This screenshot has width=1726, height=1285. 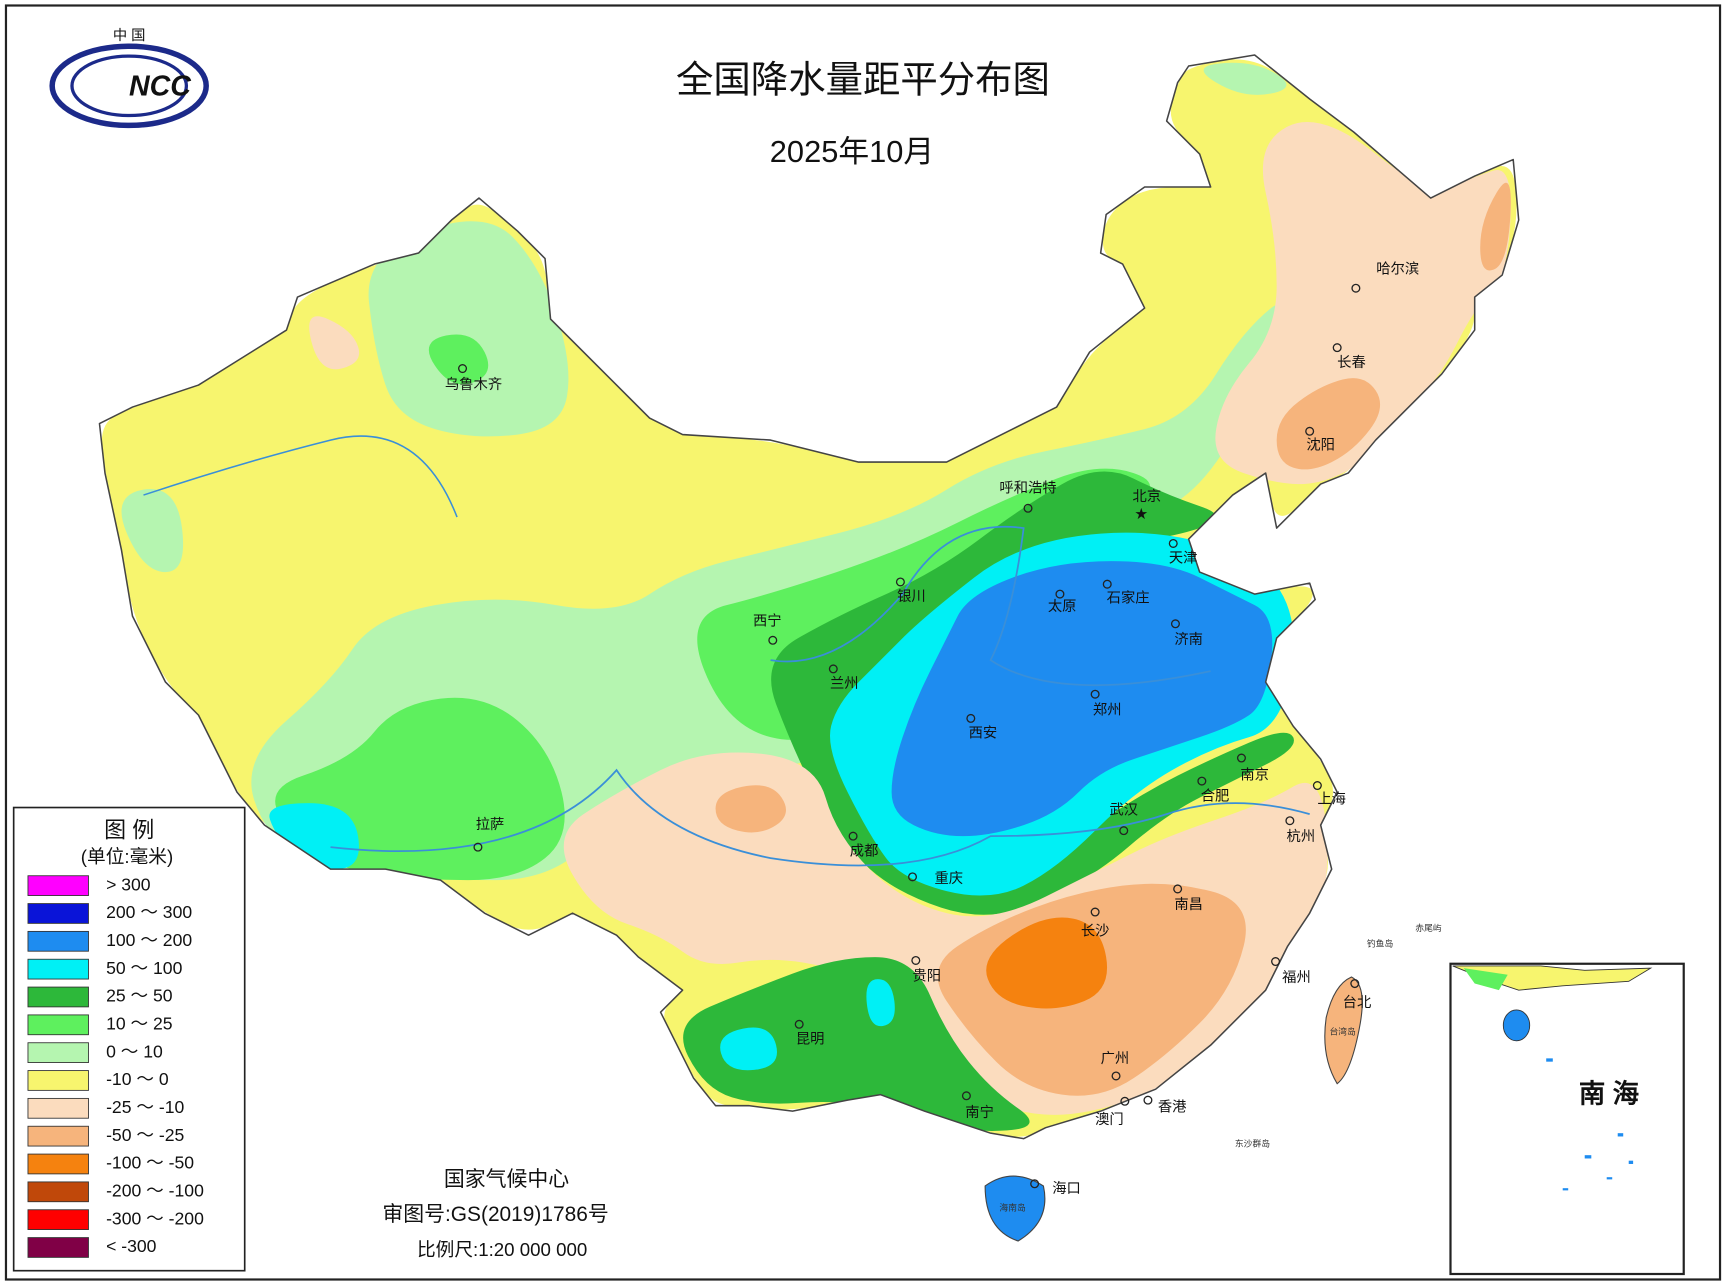 What do you see at coordinates (852, 151) in the screenshot?
I see `map-subtitle: 2025年10月` at bounding box center [852, 151].